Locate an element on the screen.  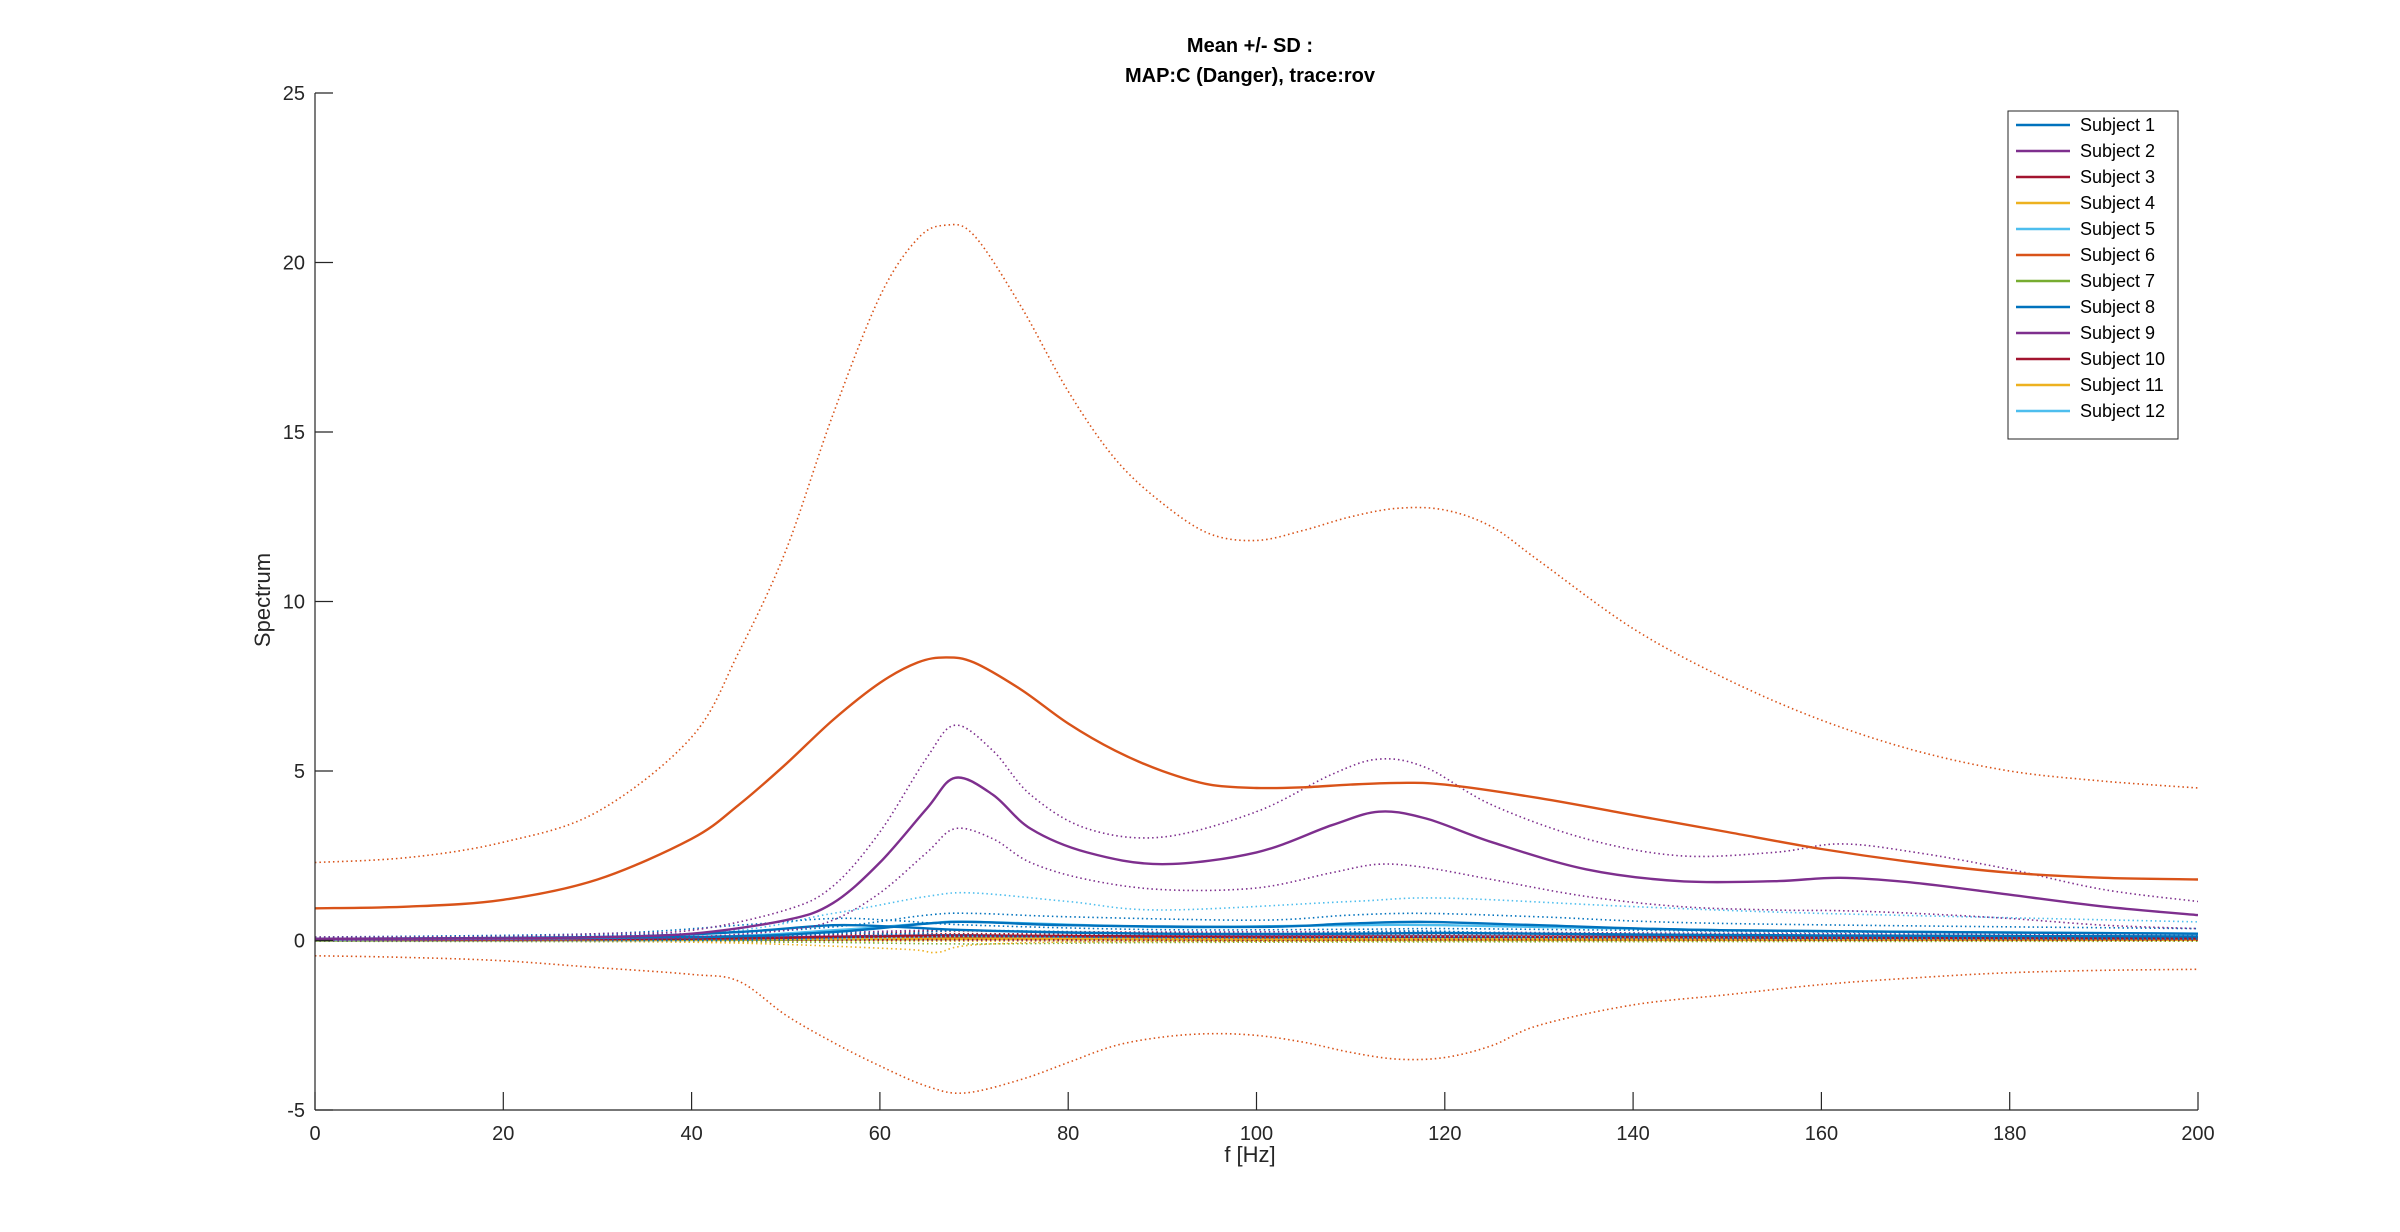
y-tick-label: 25 is located at coordinates (294, 94).